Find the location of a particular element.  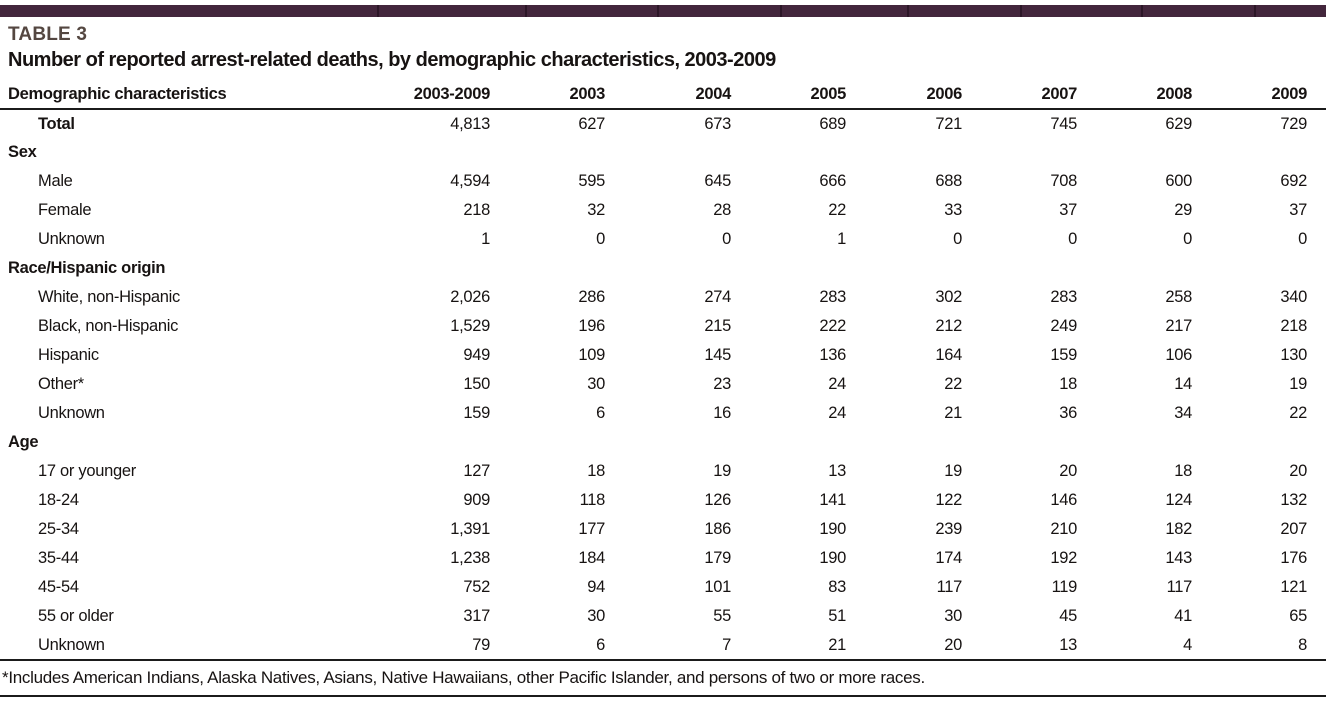

row-label: 18-24 is located at coordinates (58, 500).